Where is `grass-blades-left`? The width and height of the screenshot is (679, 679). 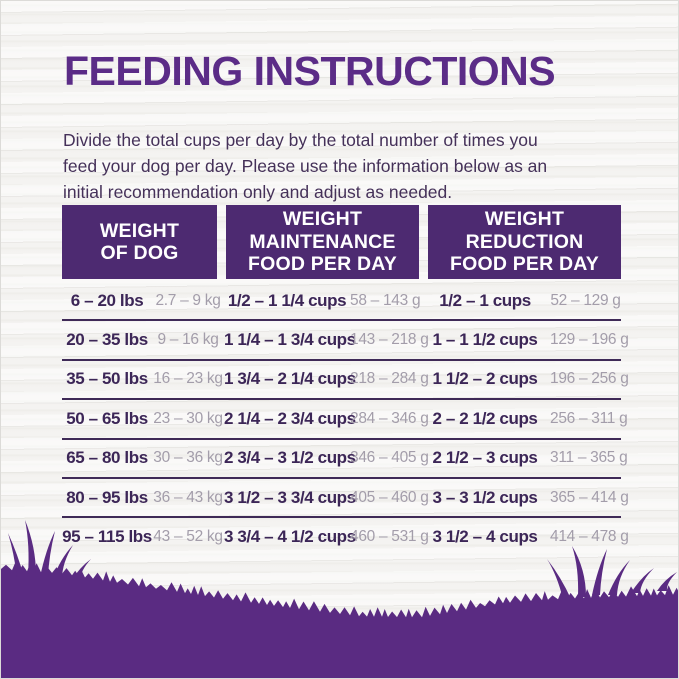
grass-blades-left is located at coordinates (49, 550).